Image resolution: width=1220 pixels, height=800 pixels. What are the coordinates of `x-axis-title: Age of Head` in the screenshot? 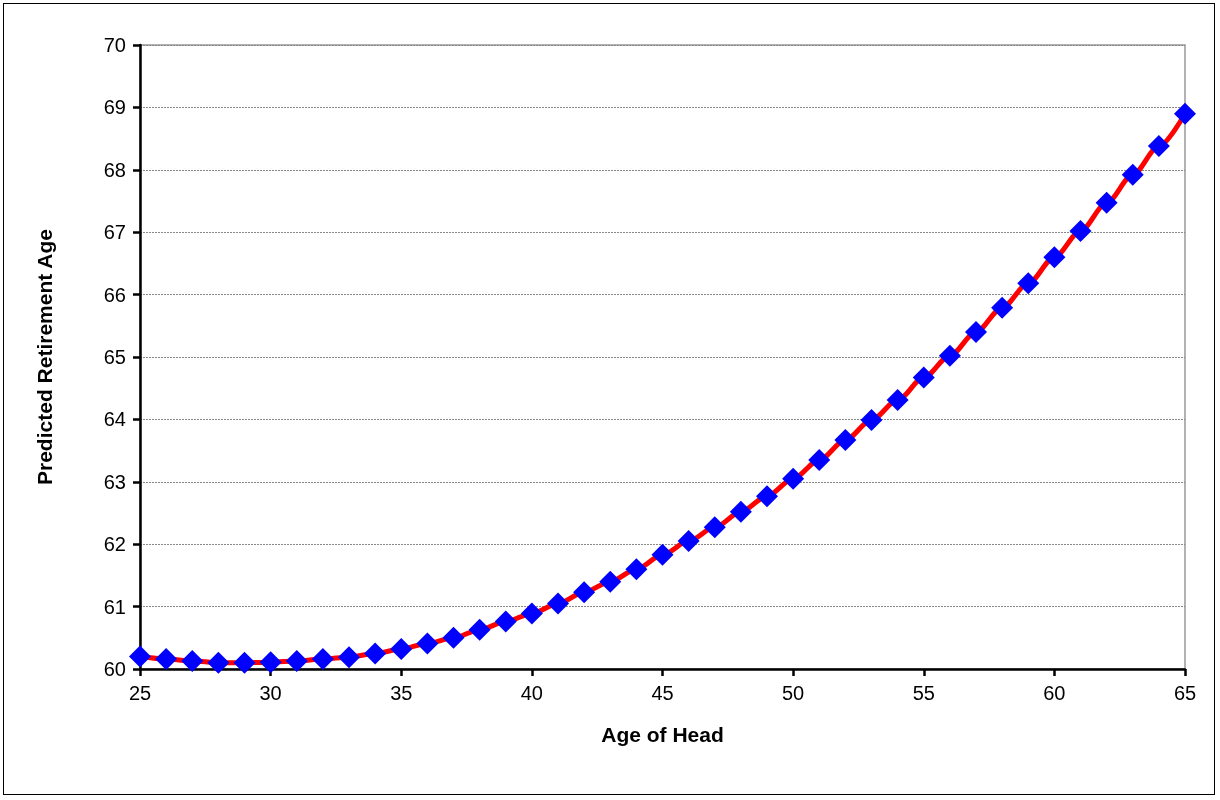 It's located at (662, 734).